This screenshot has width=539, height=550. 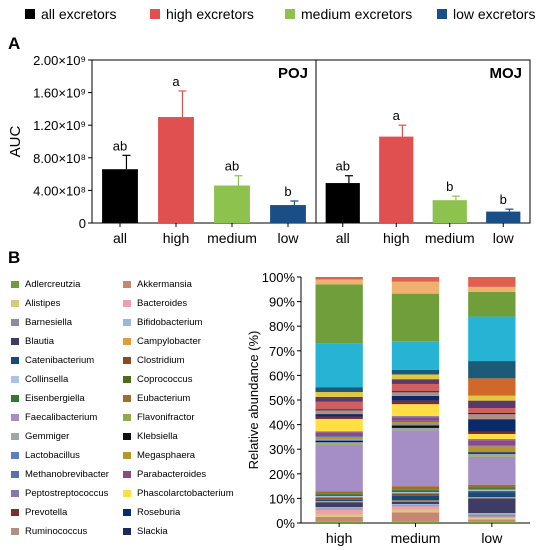 I want to click on significance-label: b, so click(x=503, y=199).